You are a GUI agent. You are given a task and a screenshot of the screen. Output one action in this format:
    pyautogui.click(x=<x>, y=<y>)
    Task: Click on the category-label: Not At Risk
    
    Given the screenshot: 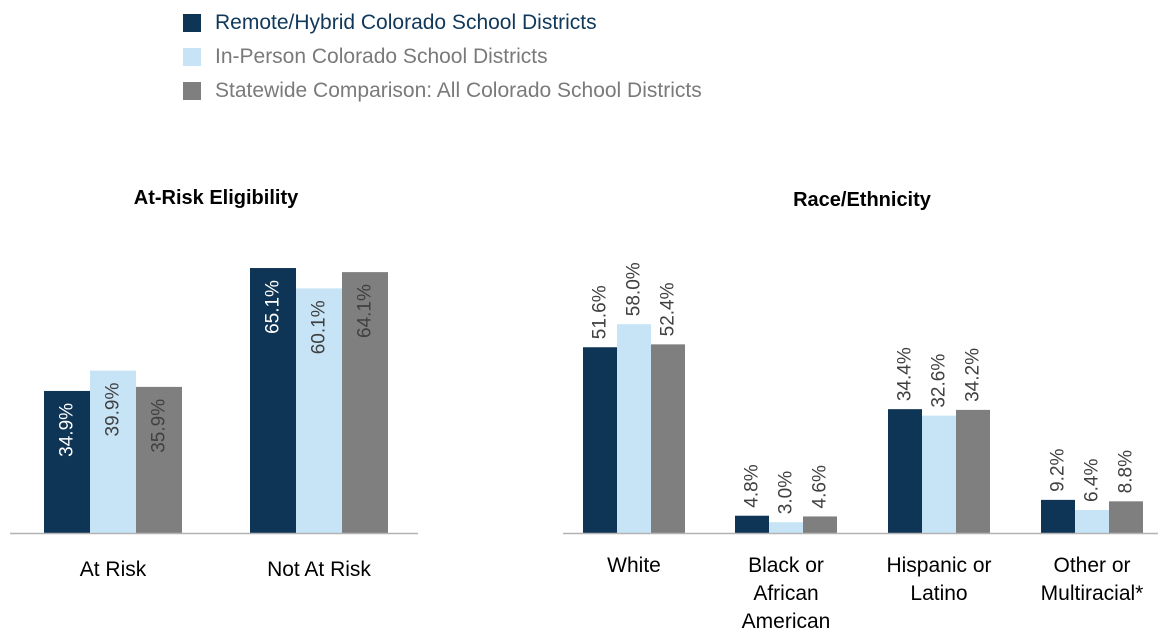 What is the action you would take?
    pyautogui.click(x=319, y=569)
    